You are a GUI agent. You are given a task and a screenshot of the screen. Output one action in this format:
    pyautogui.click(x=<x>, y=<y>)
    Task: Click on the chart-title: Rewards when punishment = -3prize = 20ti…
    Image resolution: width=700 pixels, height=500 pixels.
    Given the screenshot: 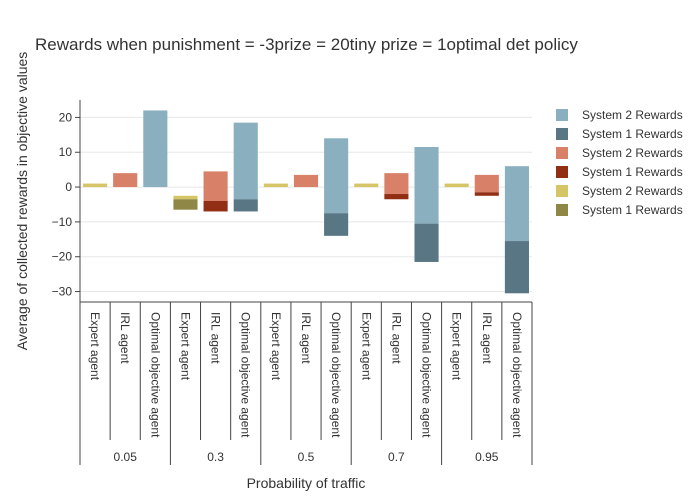 What is the action you would take?
    pyautogui.click(x=306, y=44)
    